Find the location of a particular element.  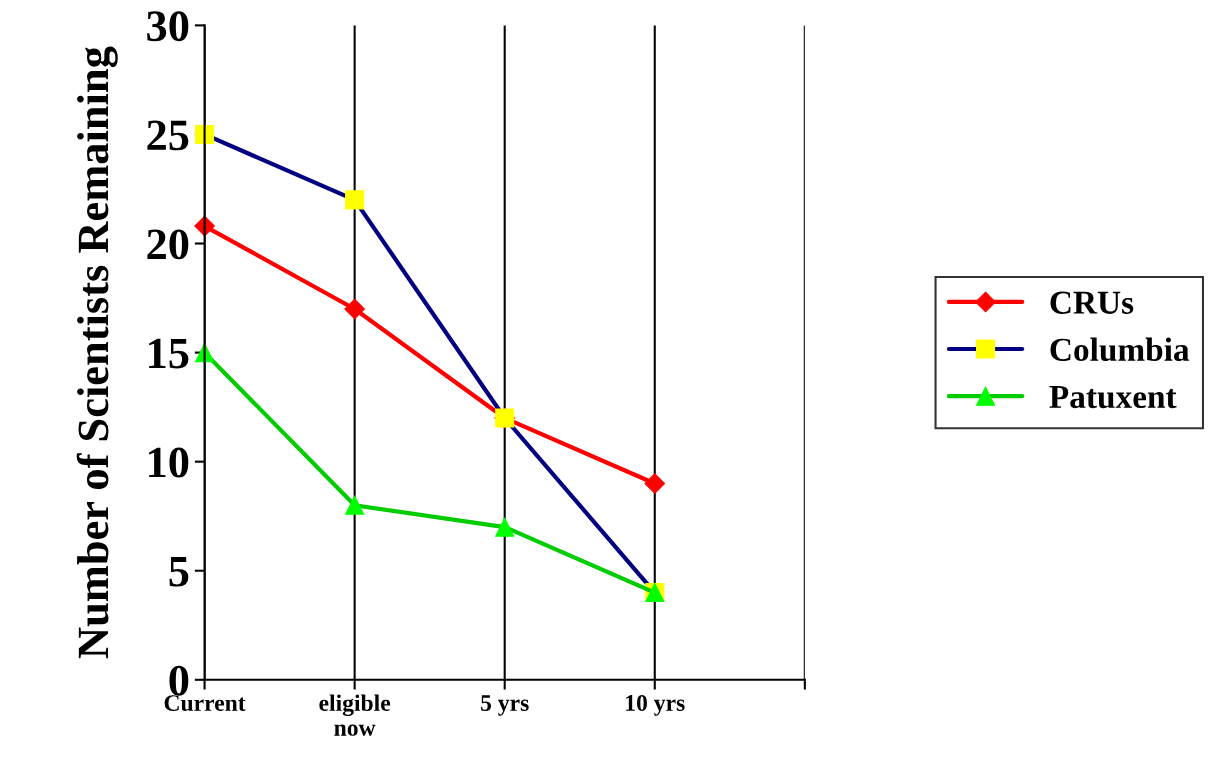

legend-label: Columbia is located at coordinates (1120, 349).